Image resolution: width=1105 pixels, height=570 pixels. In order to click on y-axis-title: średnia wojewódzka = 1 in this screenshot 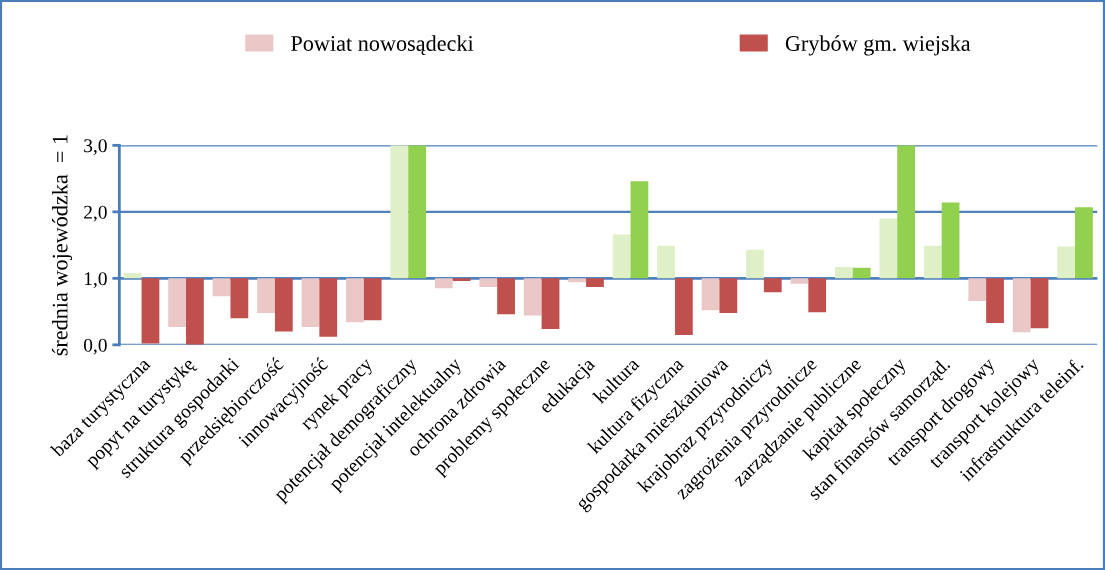, I will do `click(62, 245)`.